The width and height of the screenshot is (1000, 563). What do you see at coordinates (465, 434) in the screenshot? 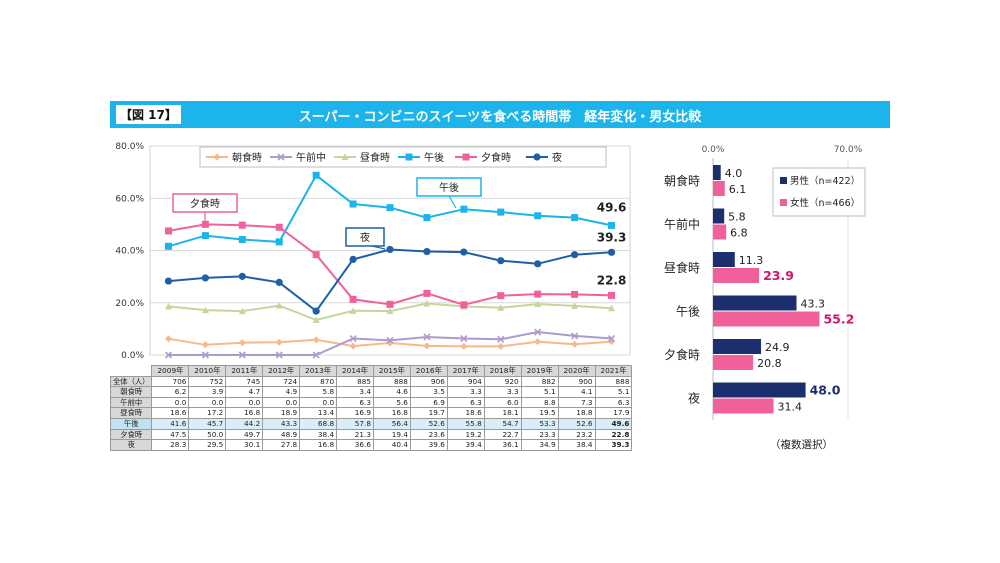
I see `value-cell: 19.2` at bounding box center [465, 434].